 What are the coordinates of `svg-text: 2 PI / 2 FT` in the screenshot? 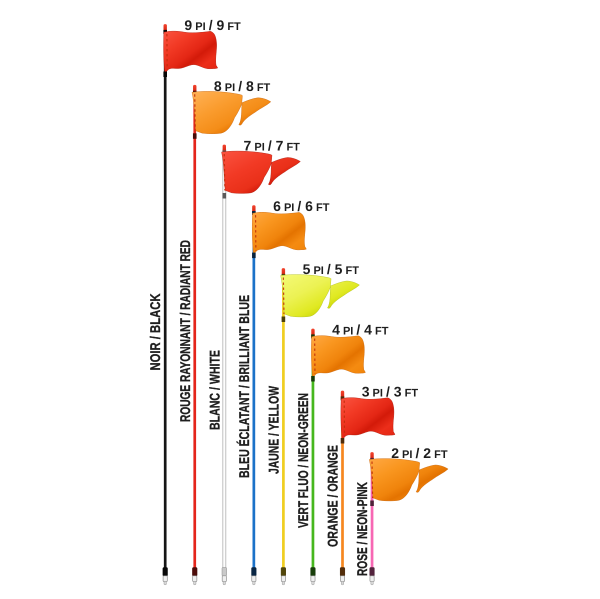 It's located at (419, 453).